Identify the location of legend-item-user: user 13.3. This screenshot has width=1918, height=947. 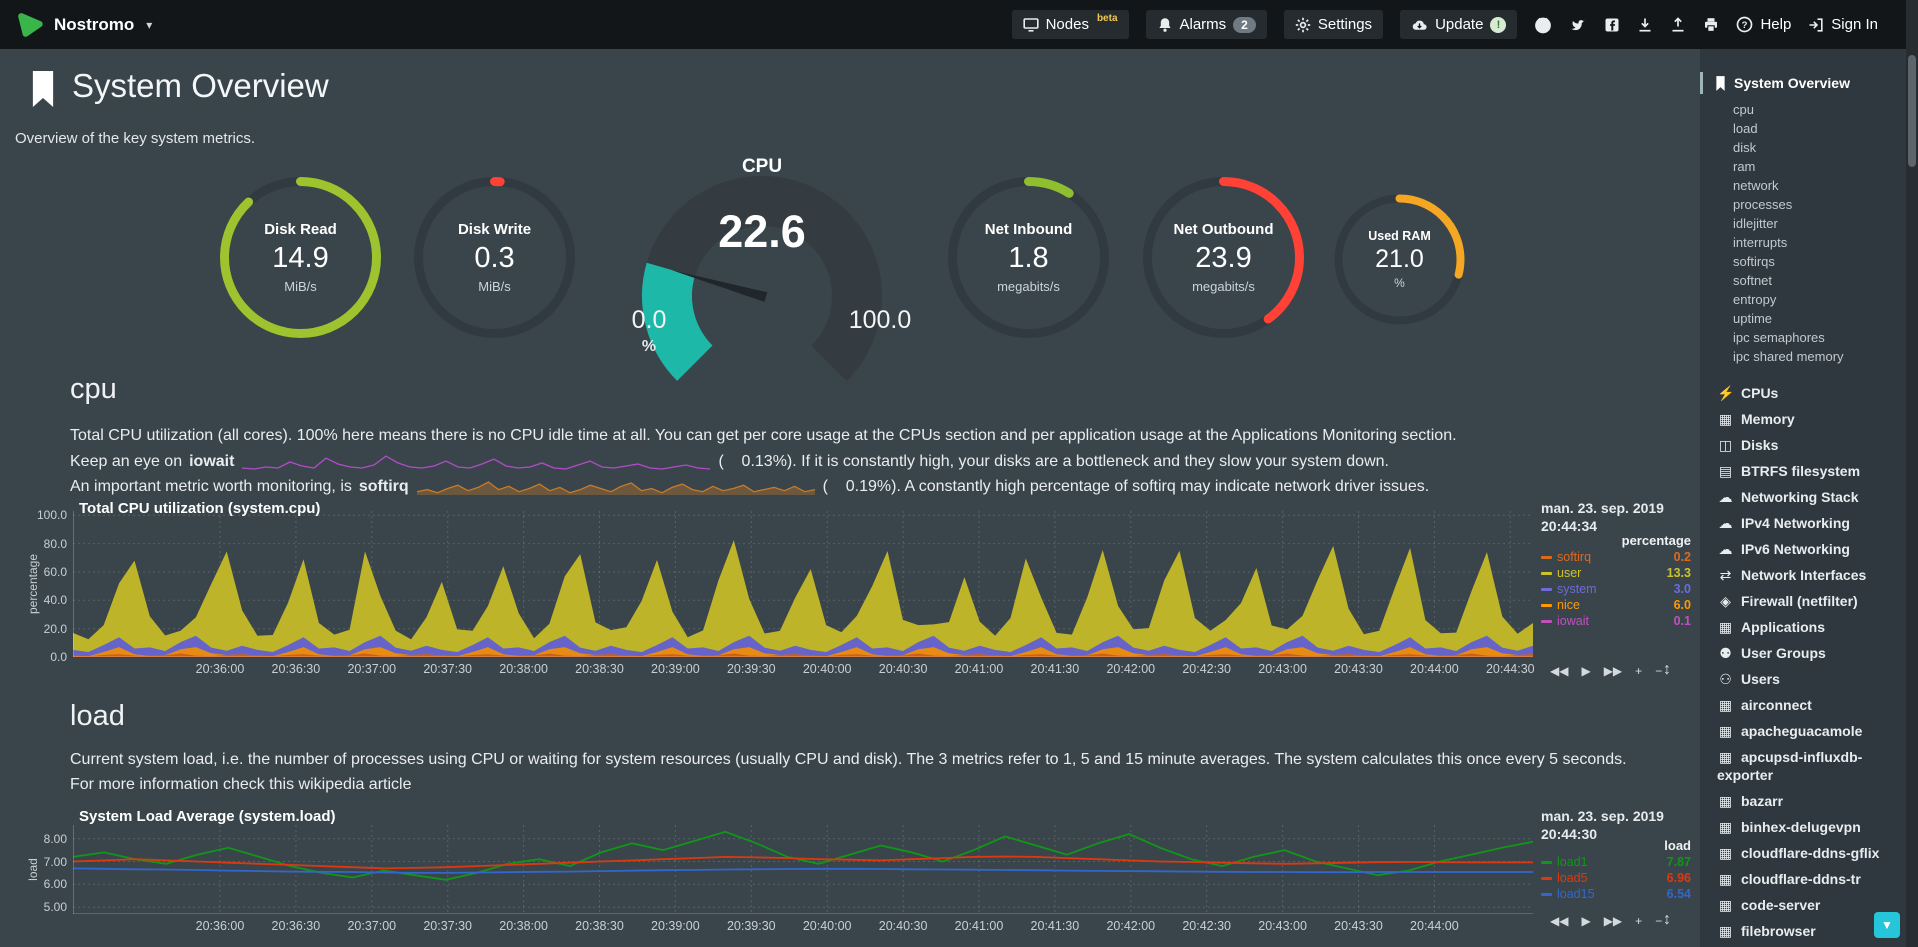
(1616, 573).